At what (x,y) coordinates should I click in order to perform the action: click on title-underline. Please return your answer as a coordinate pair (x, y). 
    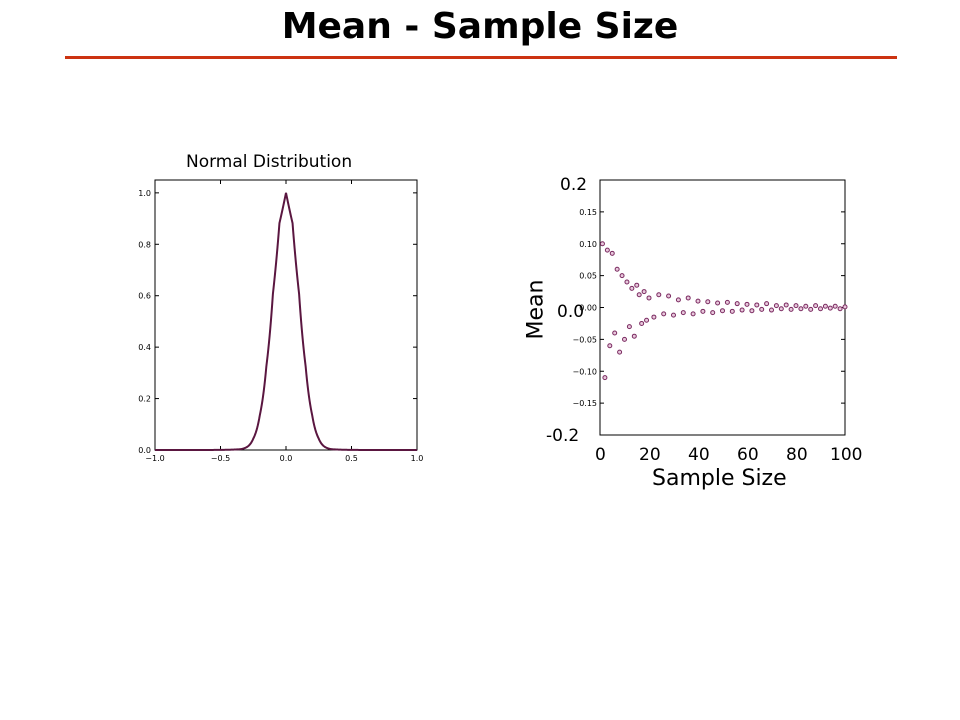
    Looking at the image, I should click on (481, 57).